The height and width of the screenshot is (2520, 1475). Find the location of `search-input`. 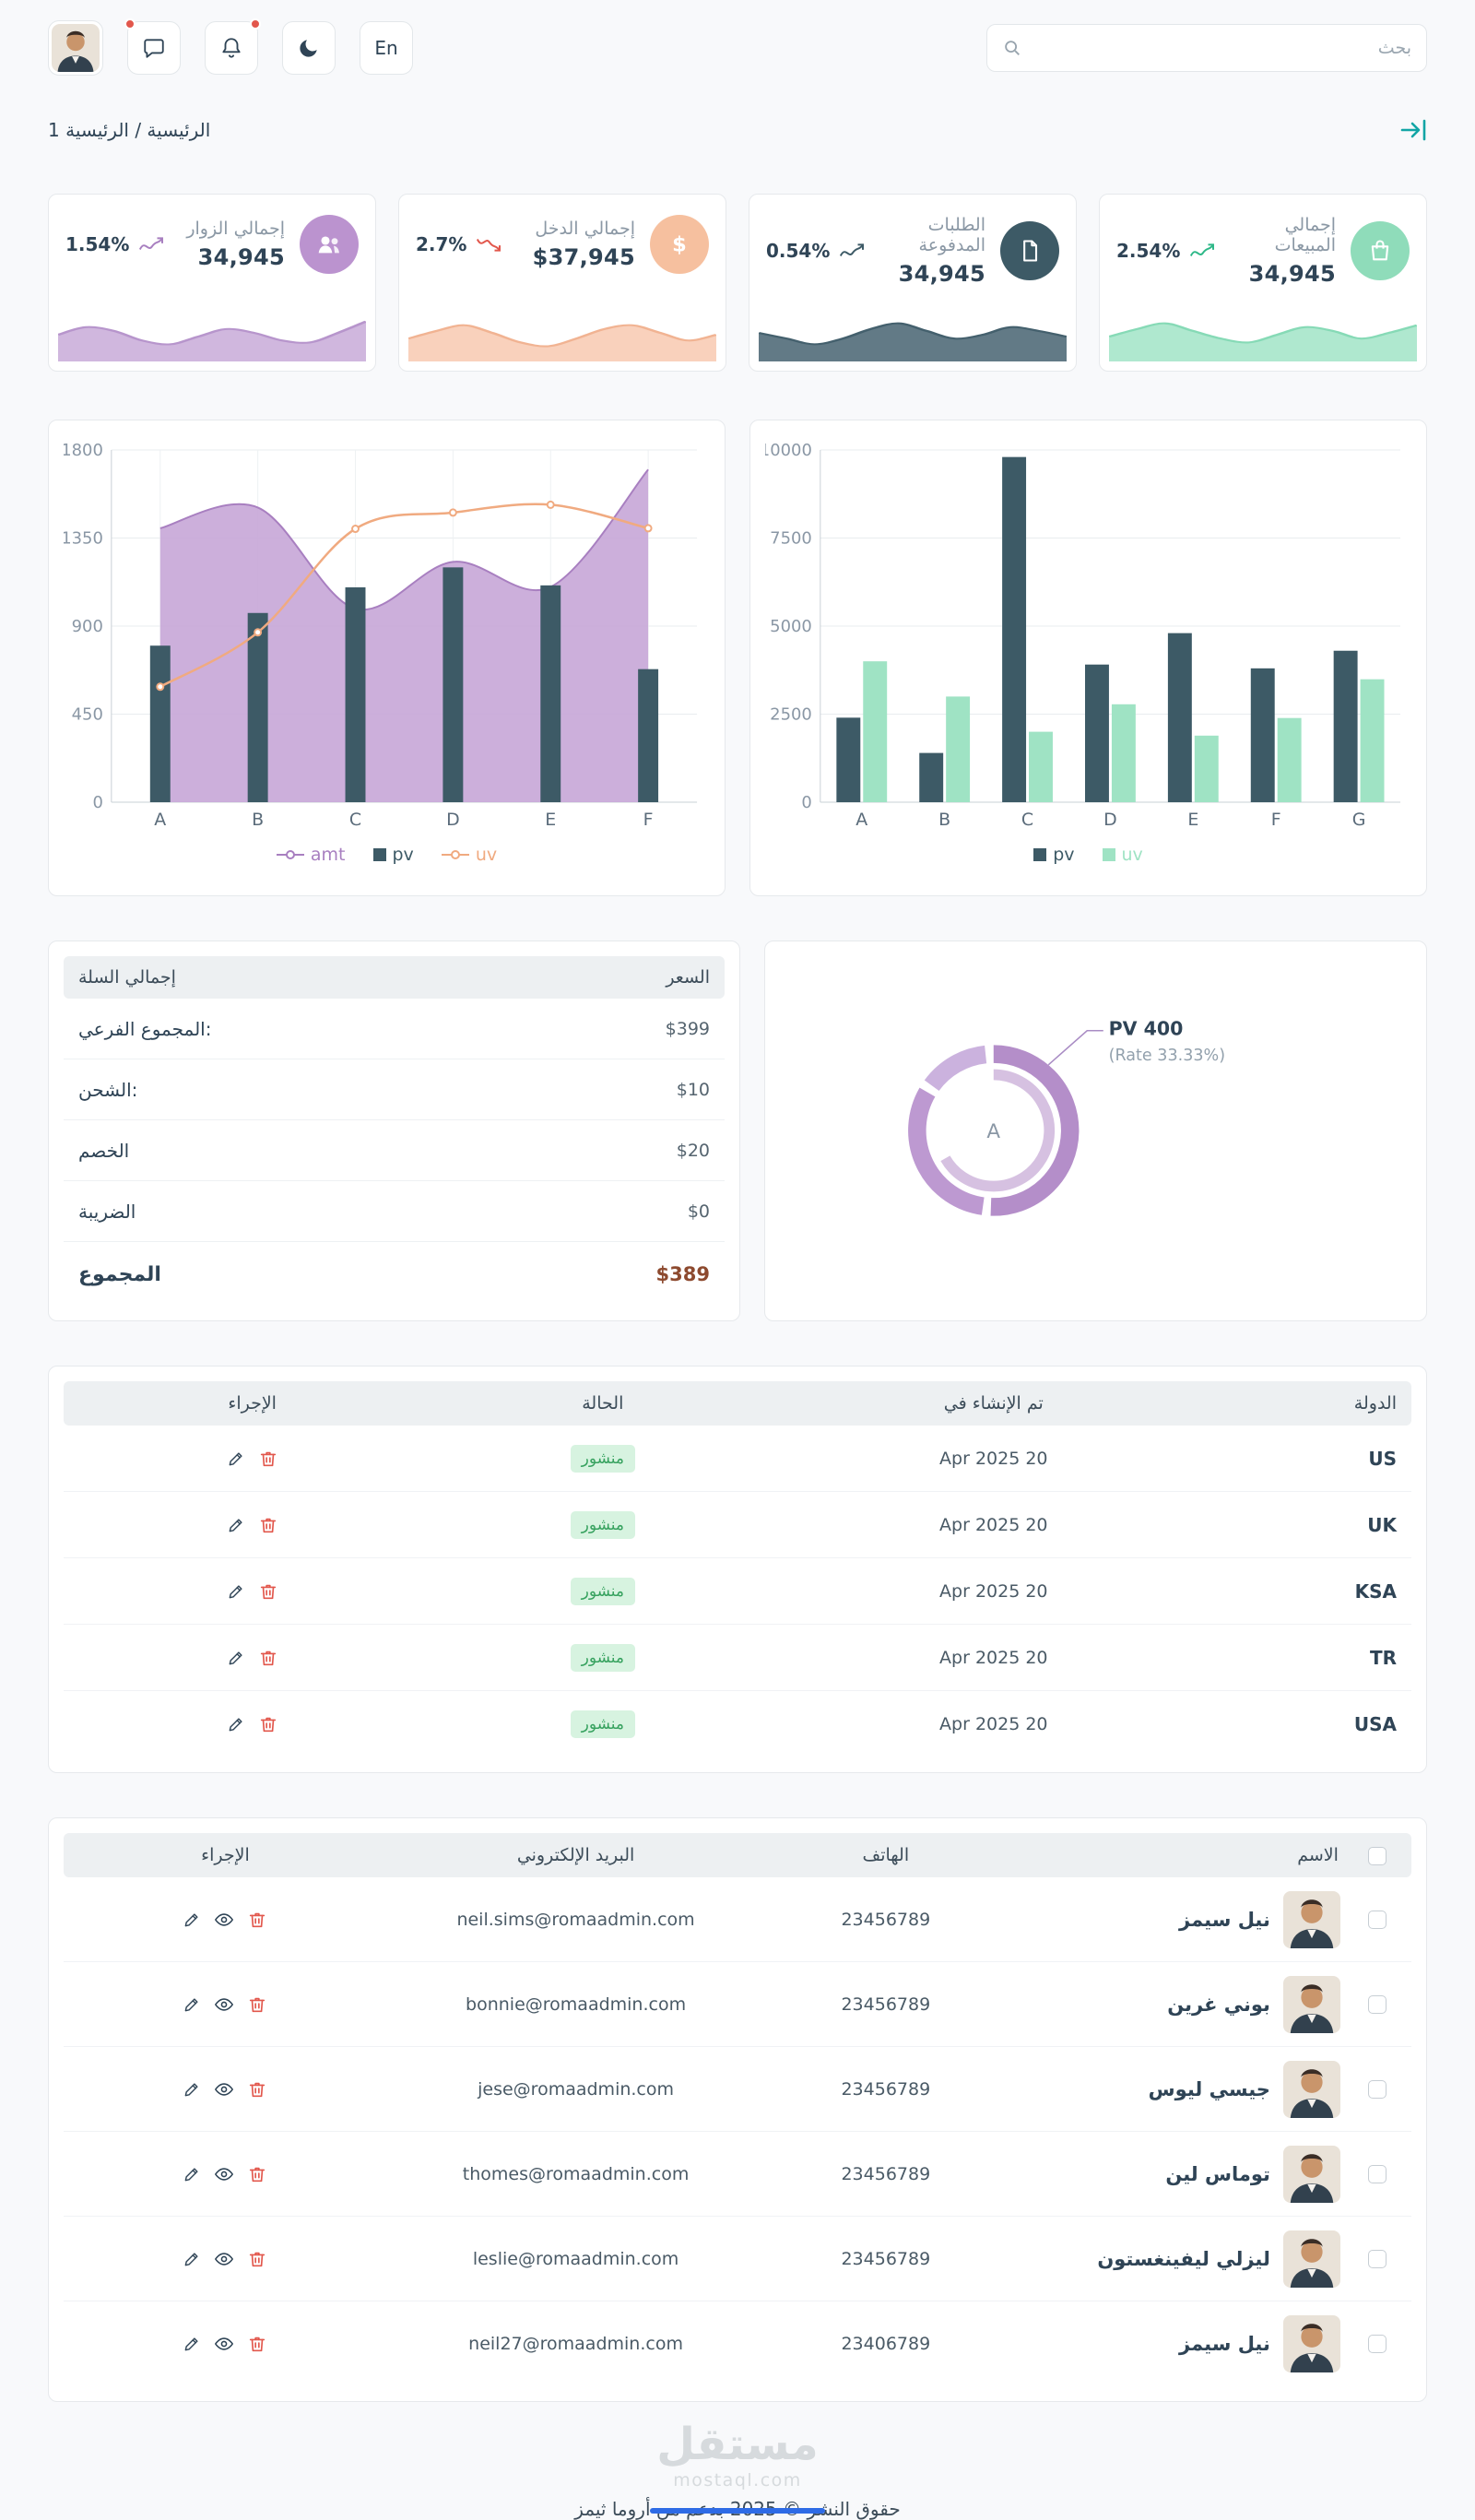

search-input is located at coordinates (1221, 48).